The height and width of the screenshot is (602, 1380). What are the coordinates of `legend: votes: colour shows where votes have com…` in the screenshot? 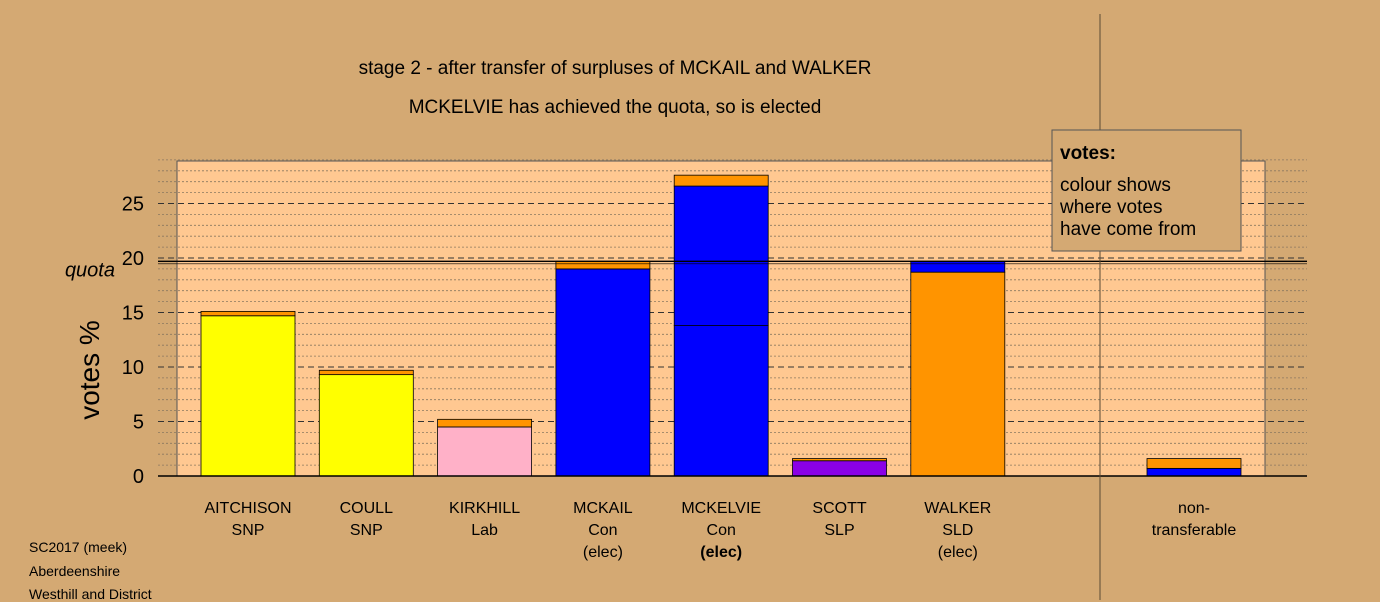 It's located at (1146, 190).